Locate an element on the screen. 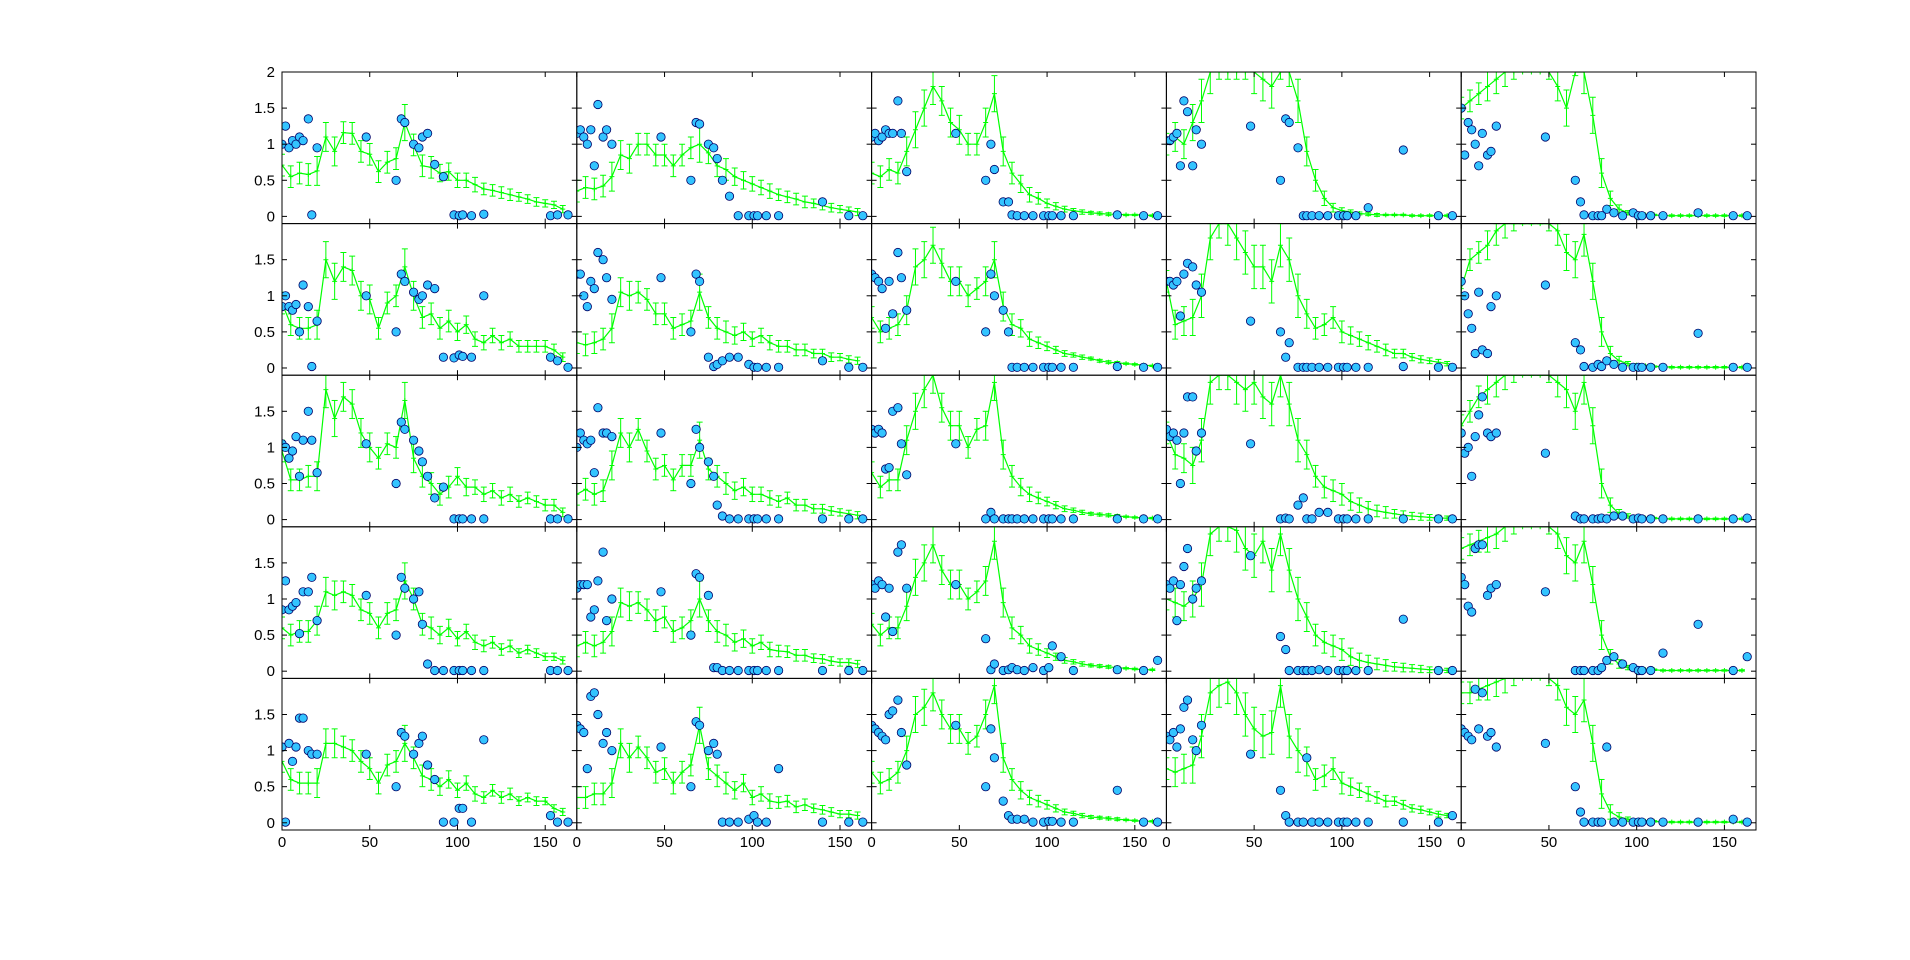  panel-r0-c0: 0 0.5 1 1.5 2 is located at coordinates (416, 144).